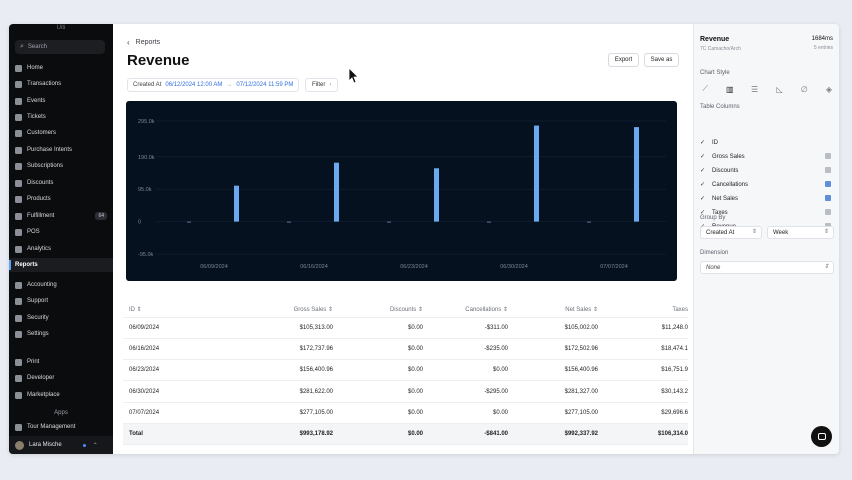  I want to click on sidebar-item-customers: Customers, so click(61, 133).